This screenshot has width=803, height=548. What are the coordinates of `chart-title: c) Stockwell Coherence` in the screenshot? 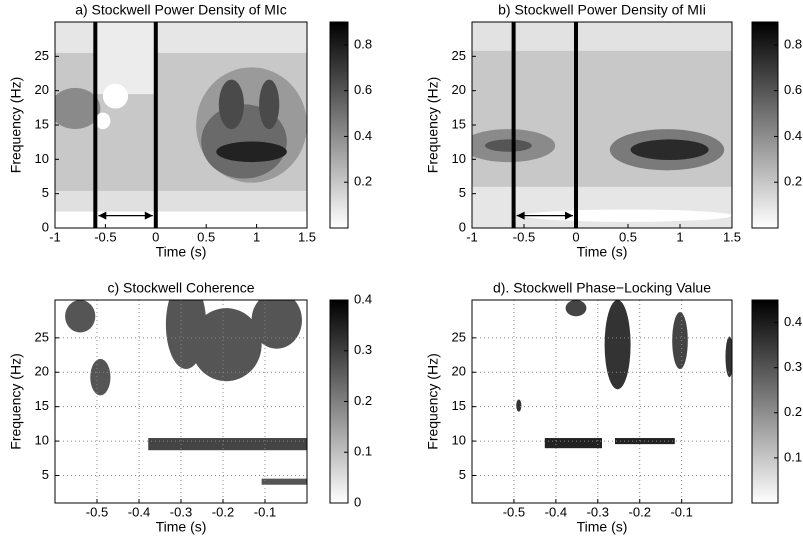 It's located at (180, 288).